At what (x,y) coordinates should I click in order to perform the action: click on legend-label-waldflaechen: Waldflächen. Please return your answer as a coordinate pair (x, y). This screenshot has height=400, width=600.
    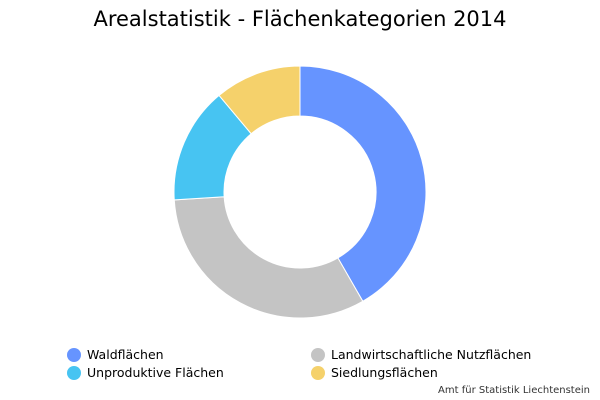
    Looking at the image, I should click on (125, 354).